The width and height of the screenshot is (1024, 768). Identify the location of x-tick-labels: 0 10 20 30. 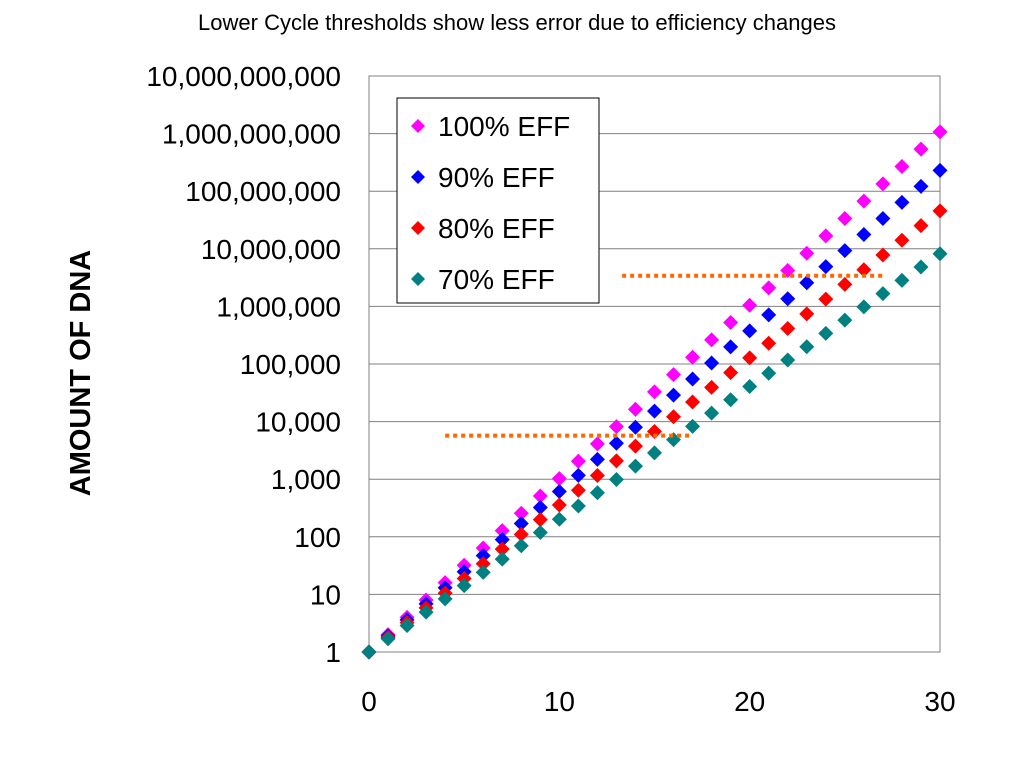
(658, 701).